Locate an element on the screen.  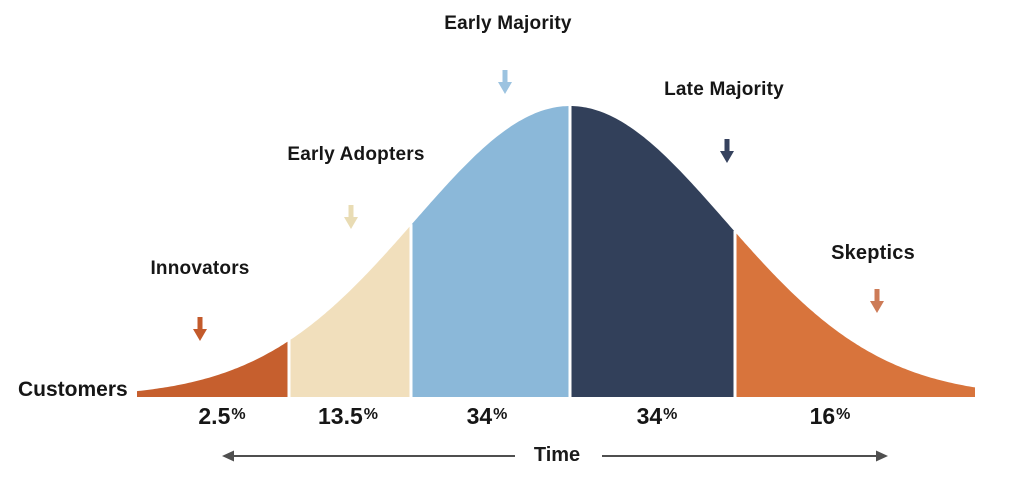
y-axis-label-customers: Customers is located at coordinates (73, 389).